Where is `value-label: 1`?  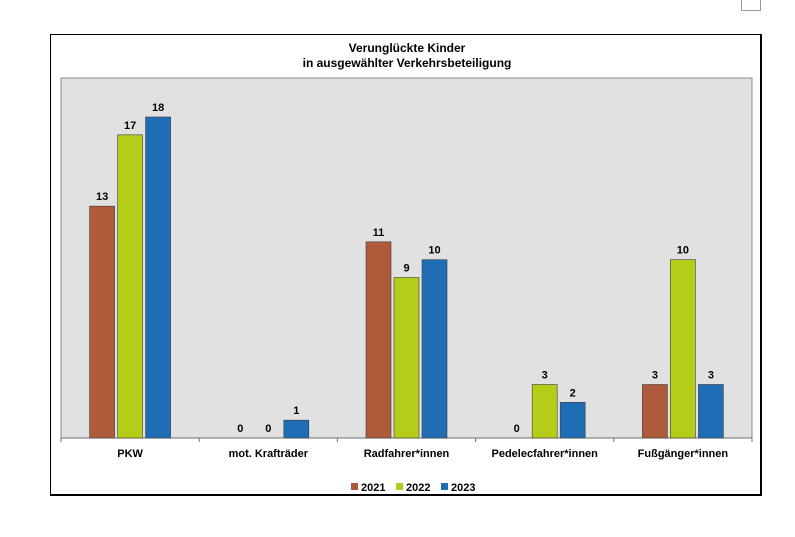
value-label: 1 is located at coordinates (296, 411).